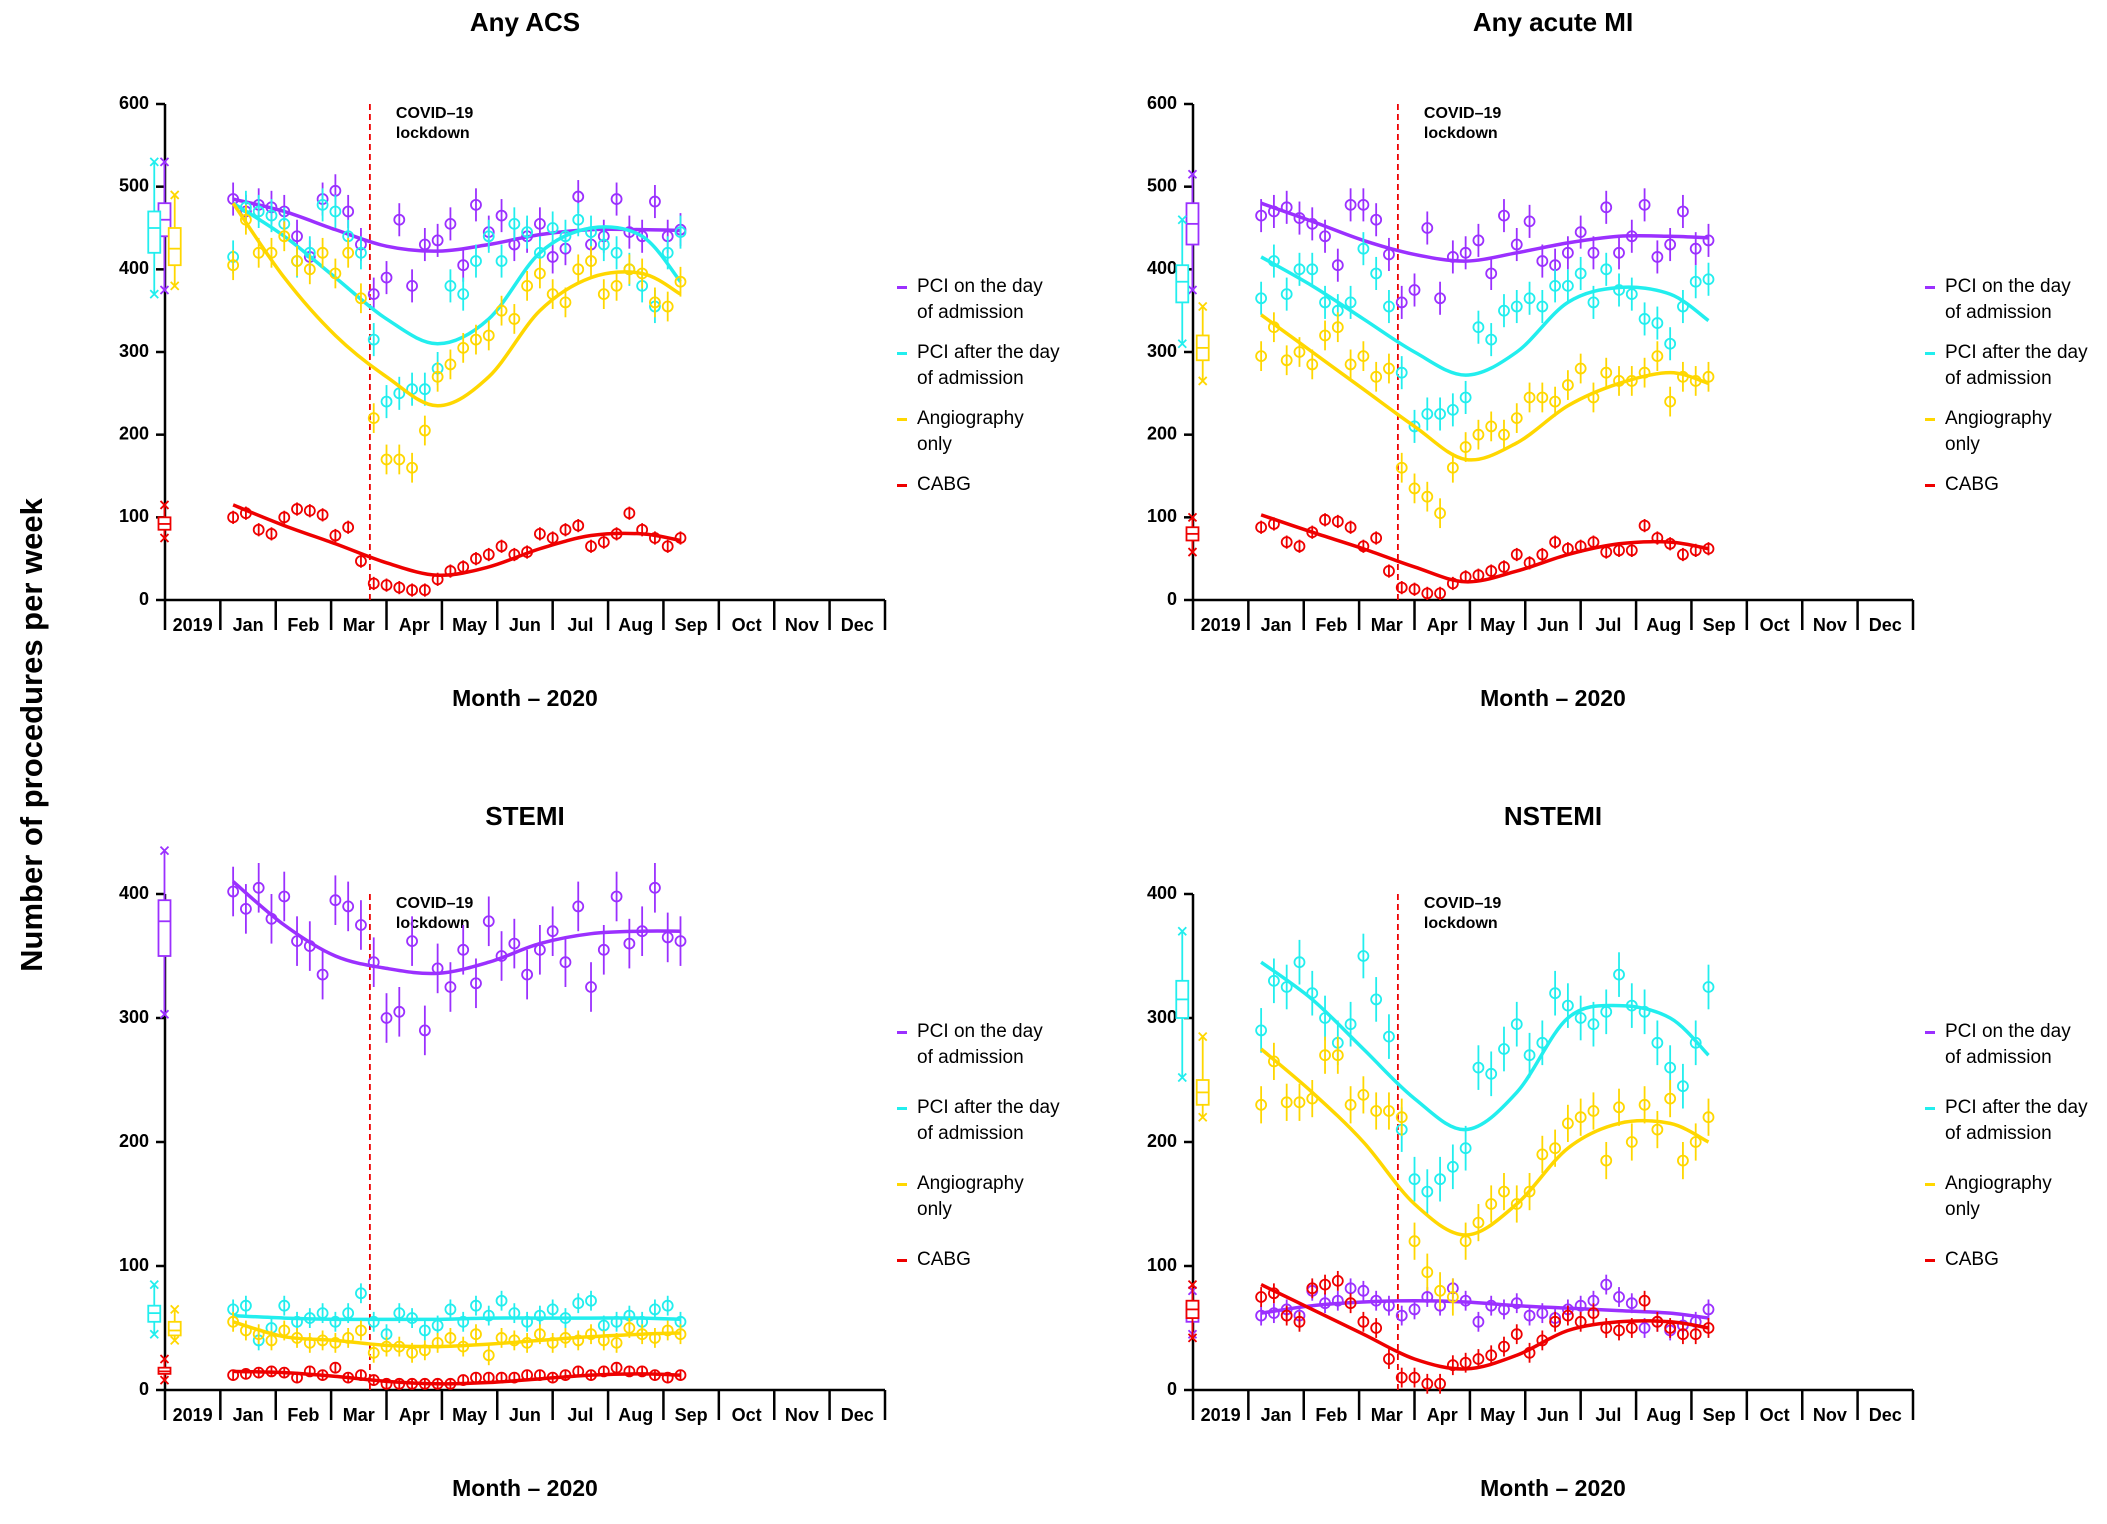 The height and width of the screenshot is (1524, 2107). Describe the element at coordinates (979, 366) in the screenshot. I see `legend-entry: PCI after the day of admission` at that location.